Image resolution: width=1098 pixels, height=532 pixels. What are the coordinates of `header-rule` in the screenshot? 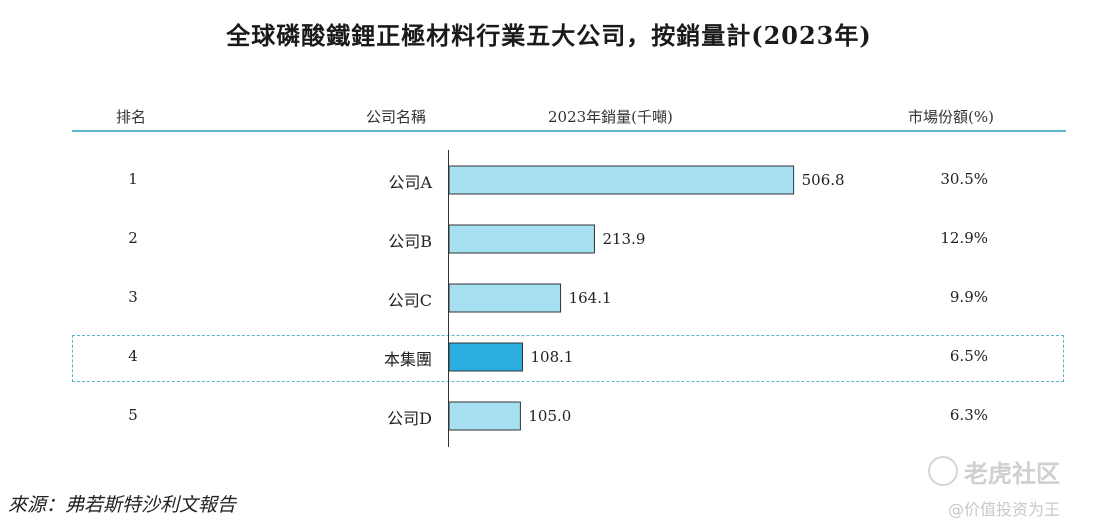 It's located at (569, 131).